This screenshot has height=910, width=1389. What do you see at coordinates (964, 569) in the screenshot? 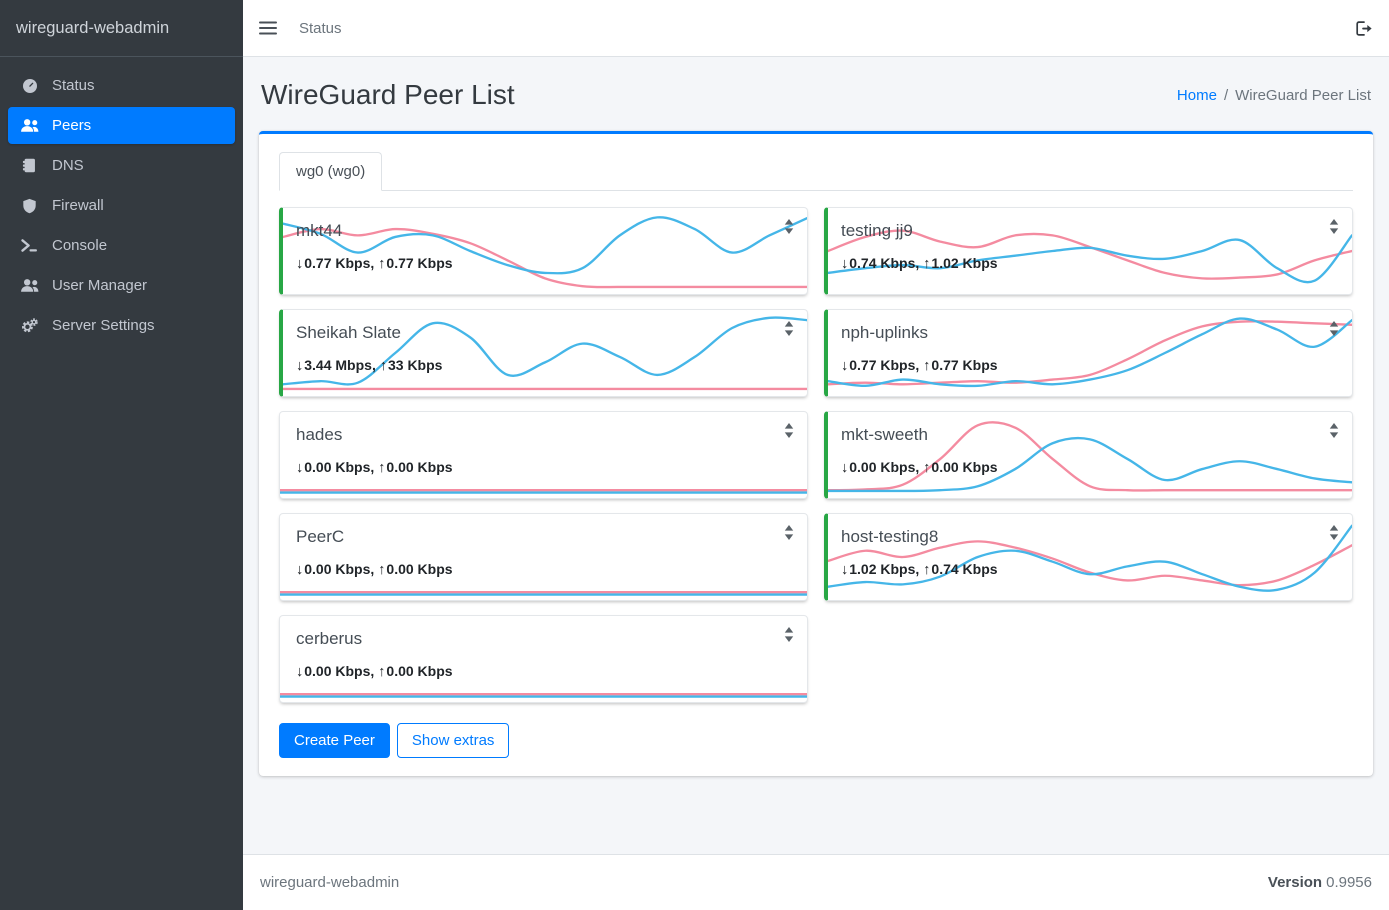
I see `peer-upload-value: 0.74 Kbps` at bounding box center [964, 569].